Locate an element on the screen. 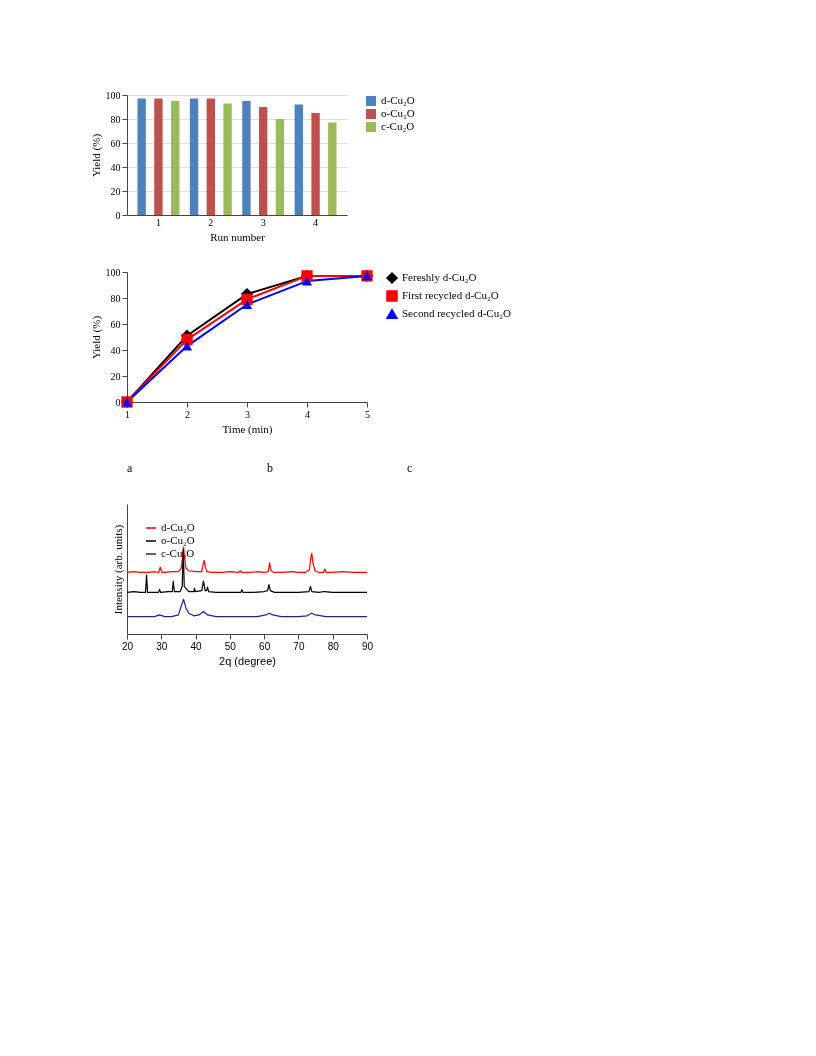 The image size is (816, 1056). x-tick-label: 60 is located at coordinates (265, 646).